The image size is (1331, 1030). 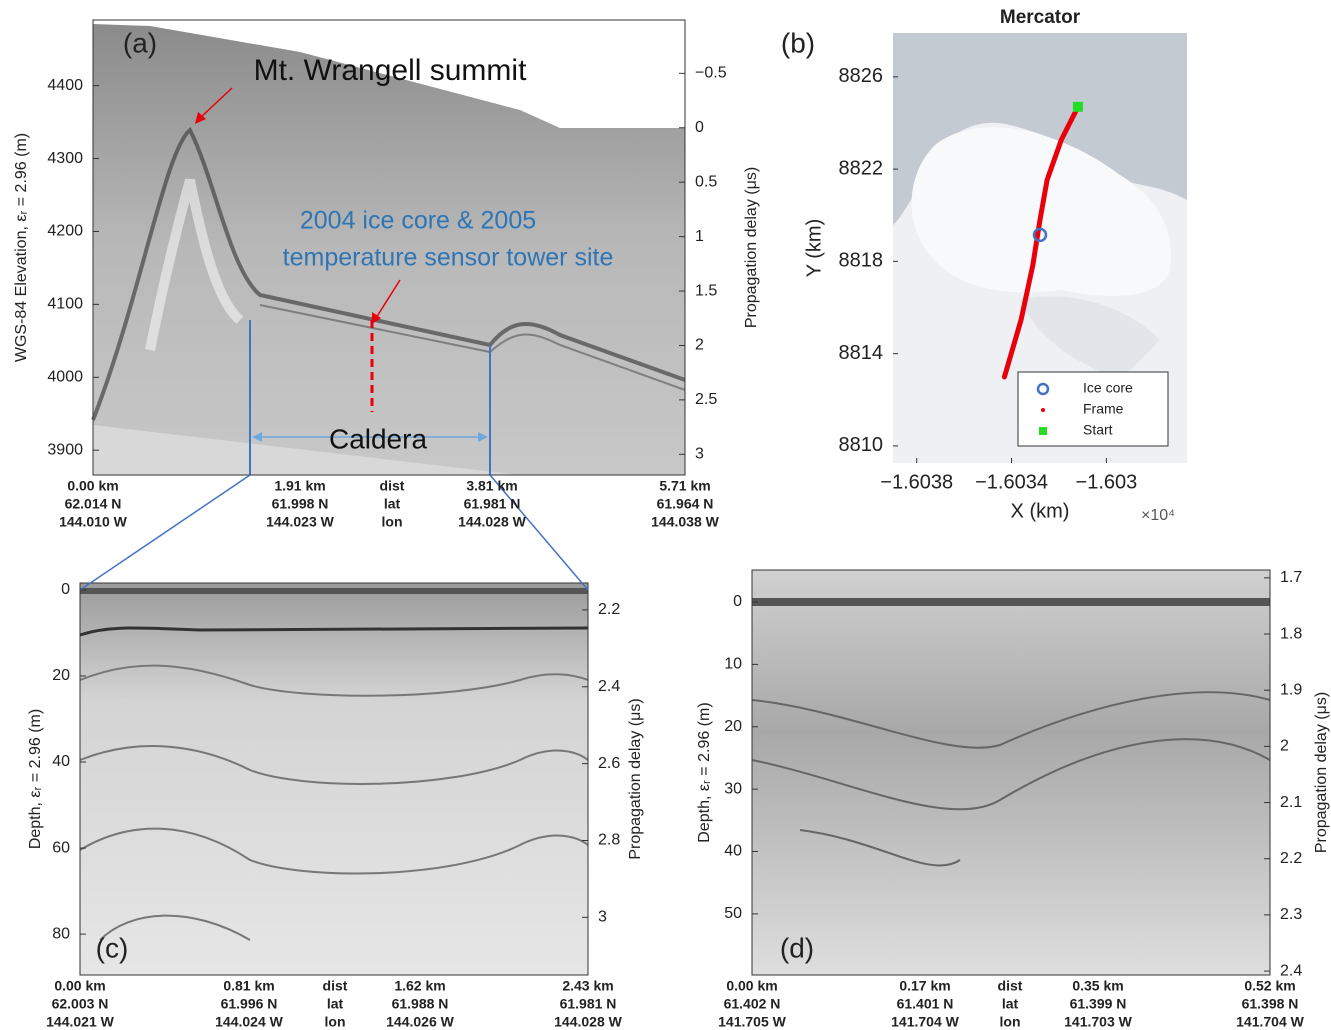 I want to click on y2-tick-label: 2.6, so click(x=609, y=763).